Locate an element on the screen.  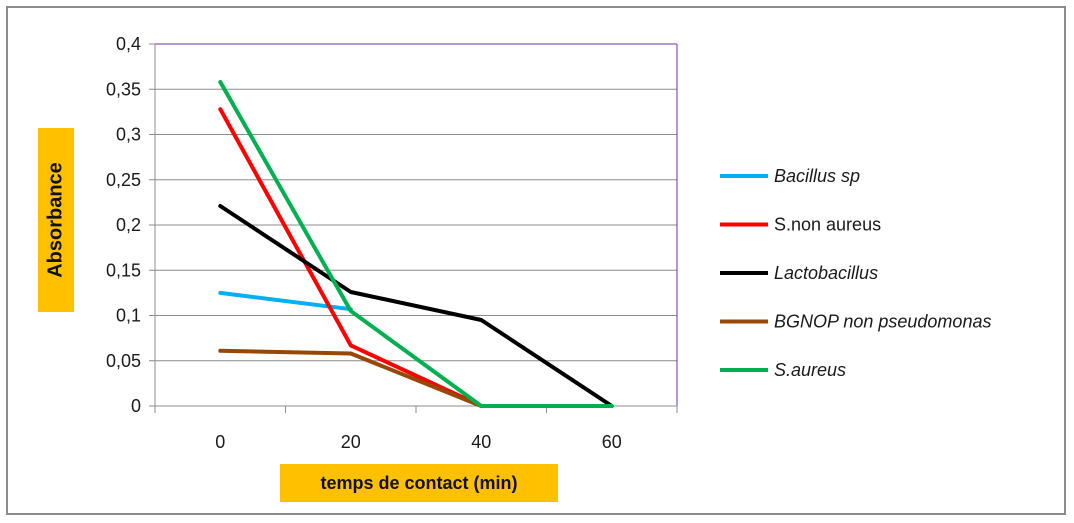
legend-label: Lactobacillus is located at coordinates (826, 273).